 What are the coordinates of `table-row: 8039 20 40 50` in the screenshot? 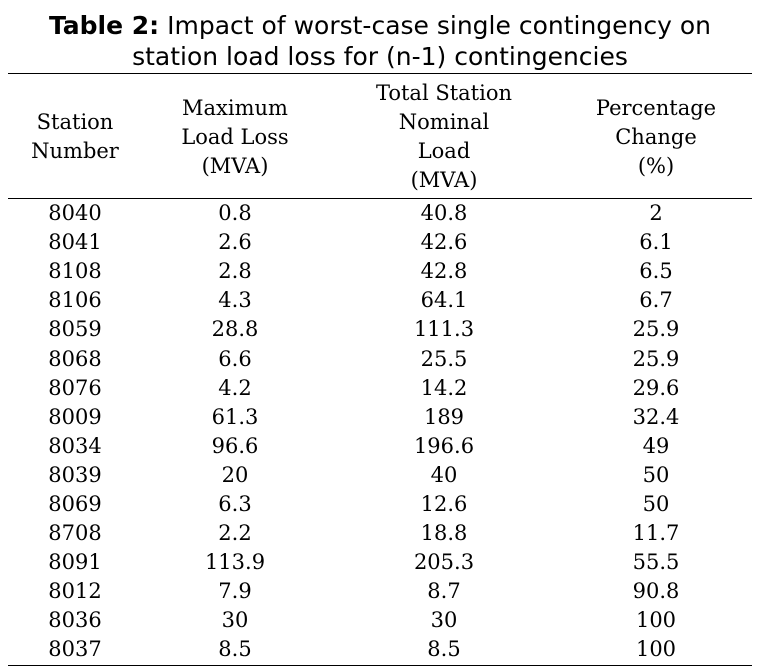 It's located at (380, 475).